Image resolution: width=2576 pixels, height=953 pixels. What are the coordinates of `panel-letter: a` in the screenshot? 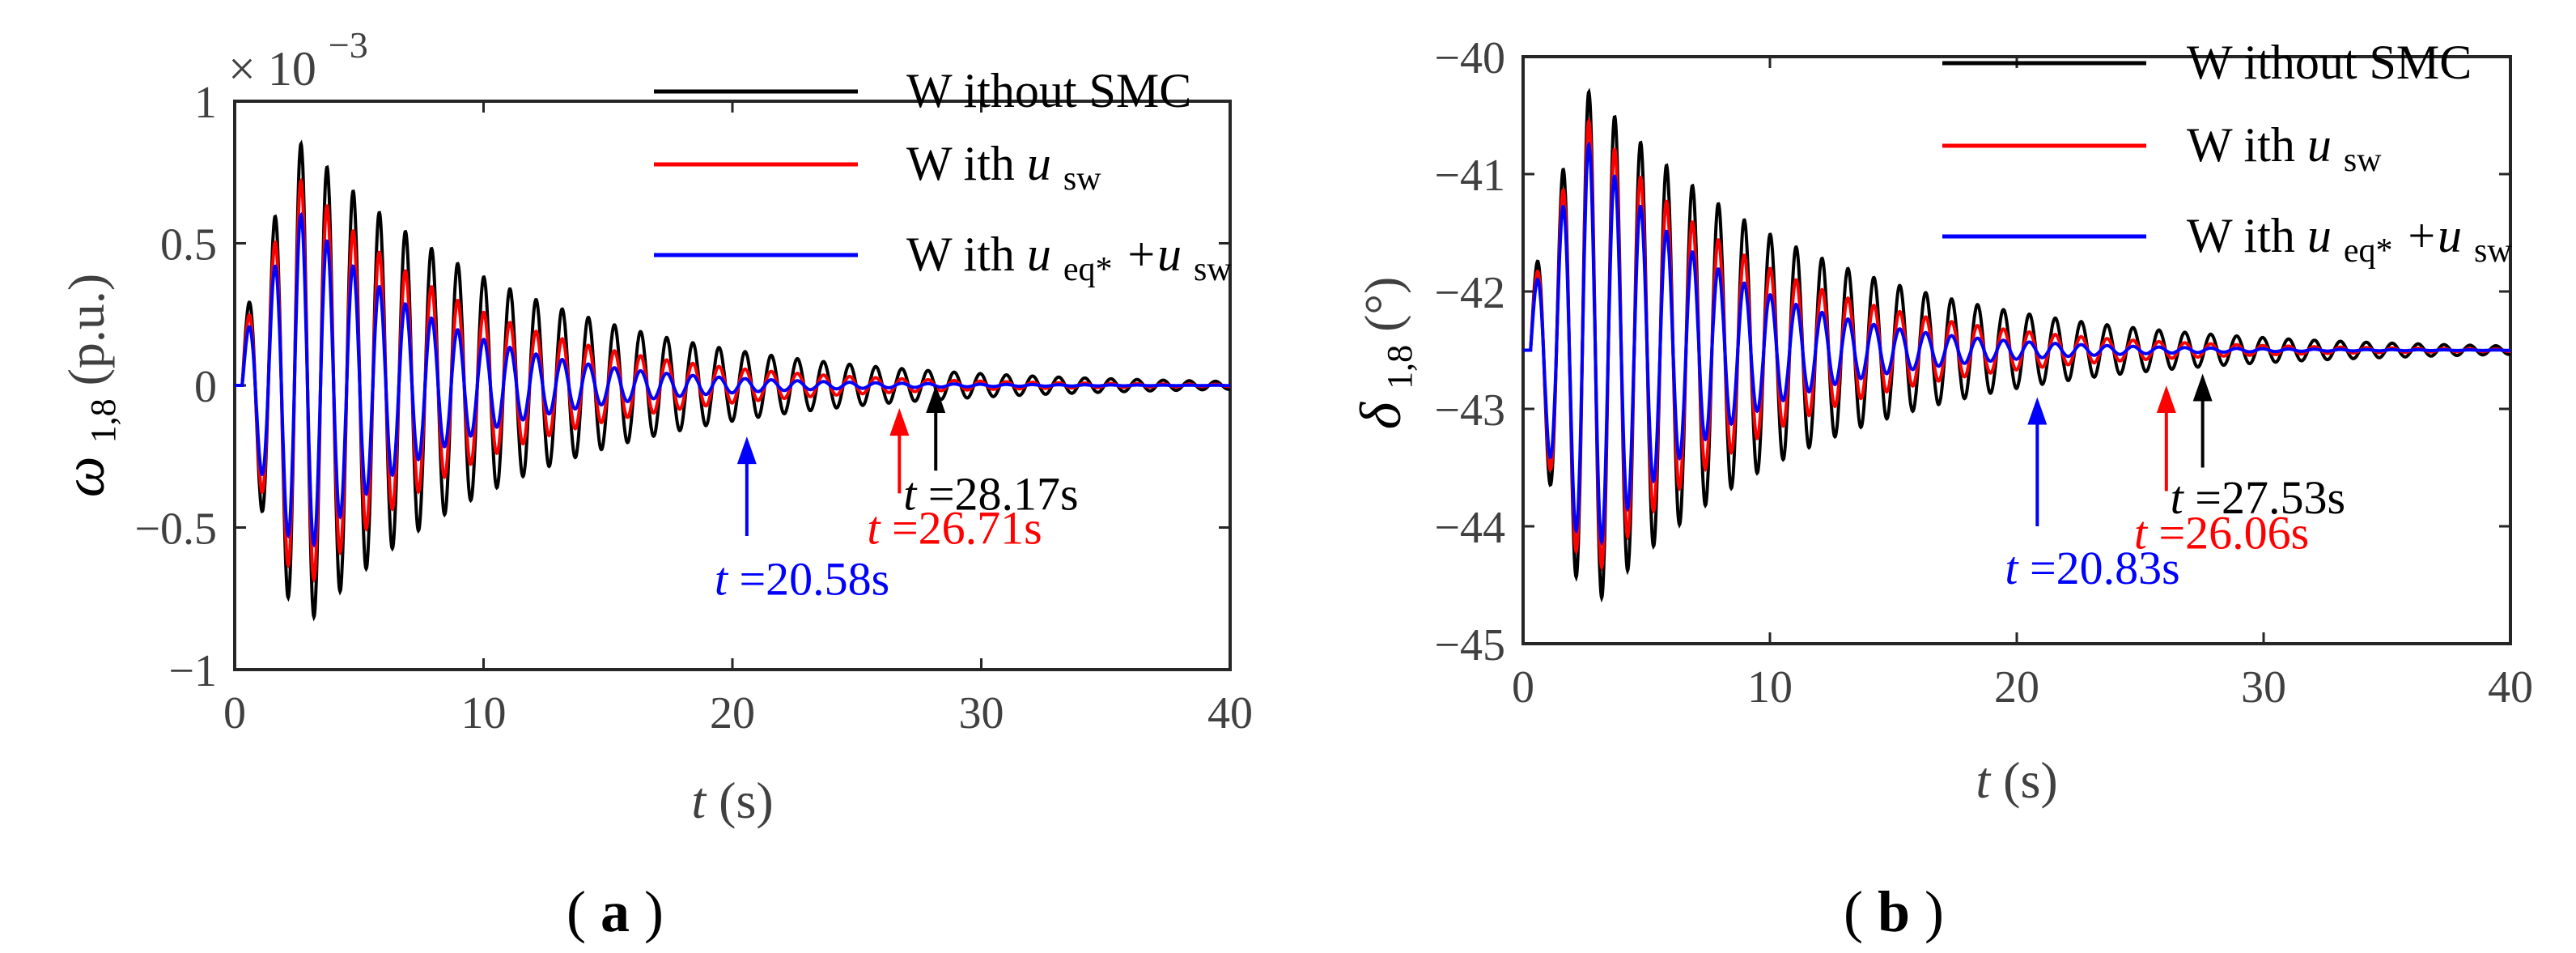 It's located at (615, 911).